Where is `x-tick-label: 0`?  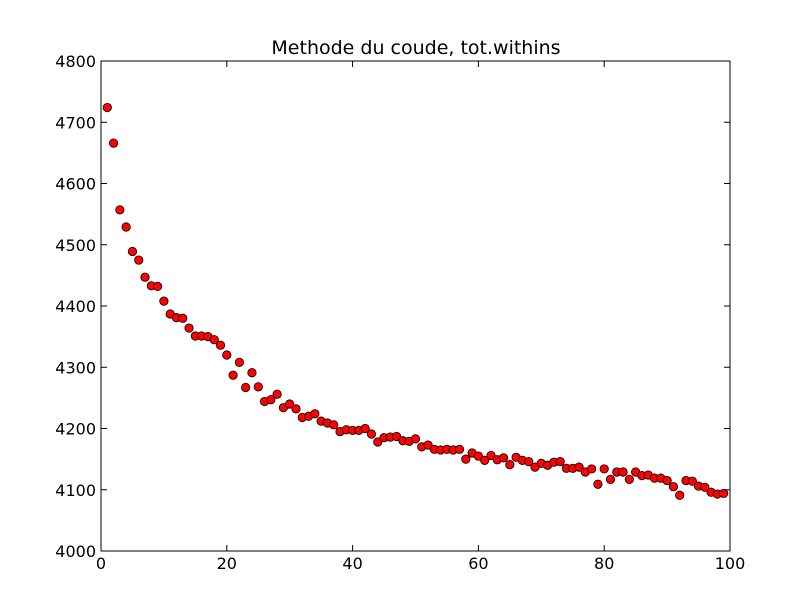 x-tick-label: 0 is located at coordinates (101, 563).